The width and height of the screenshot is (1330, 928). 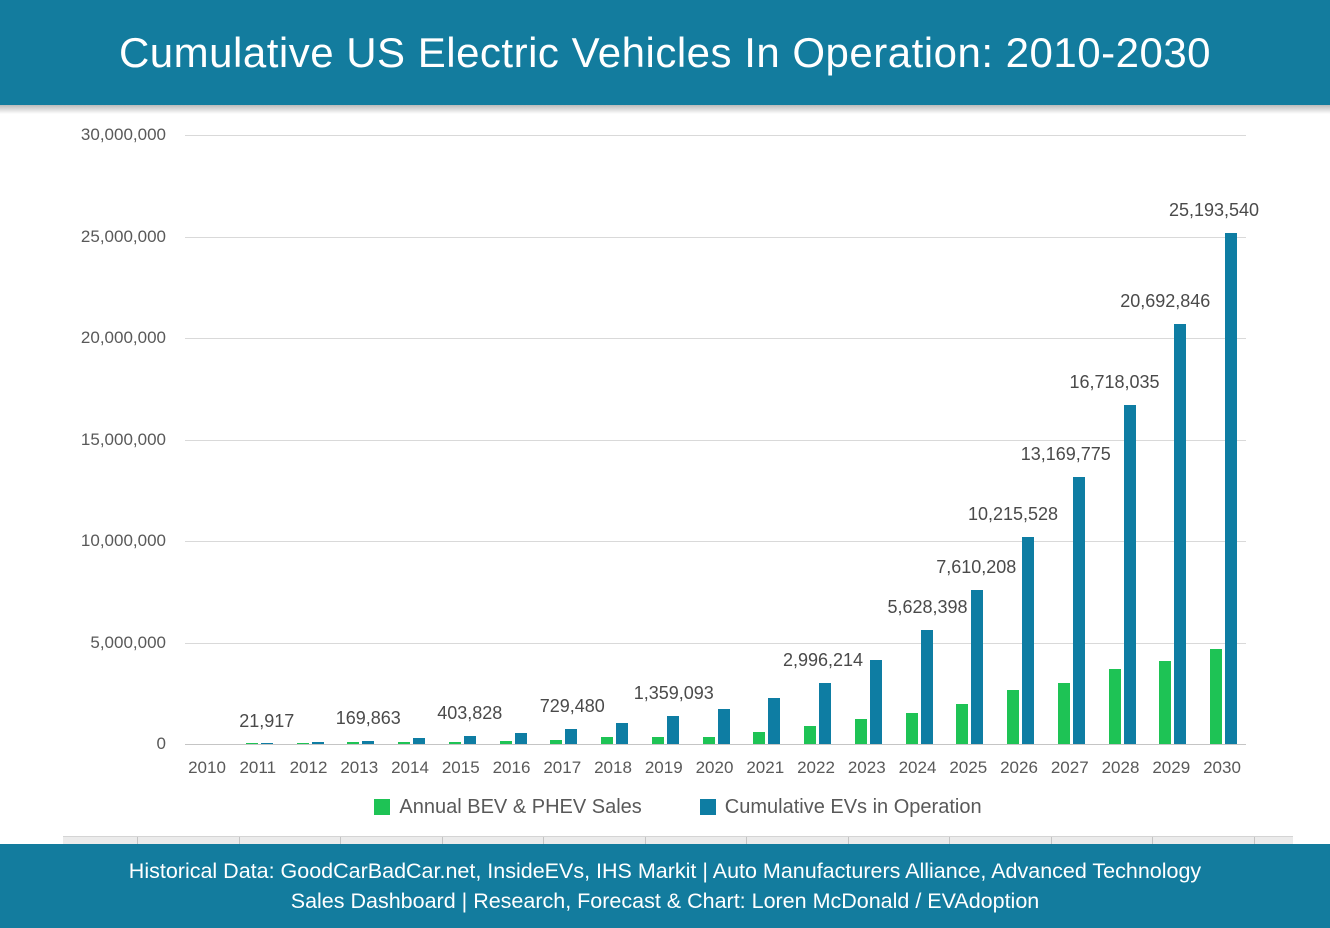 What do you see at coordinates (860, 731) in the screenshot?
I see `bar-annual-sales-2023` at bounding box center [860, 731].